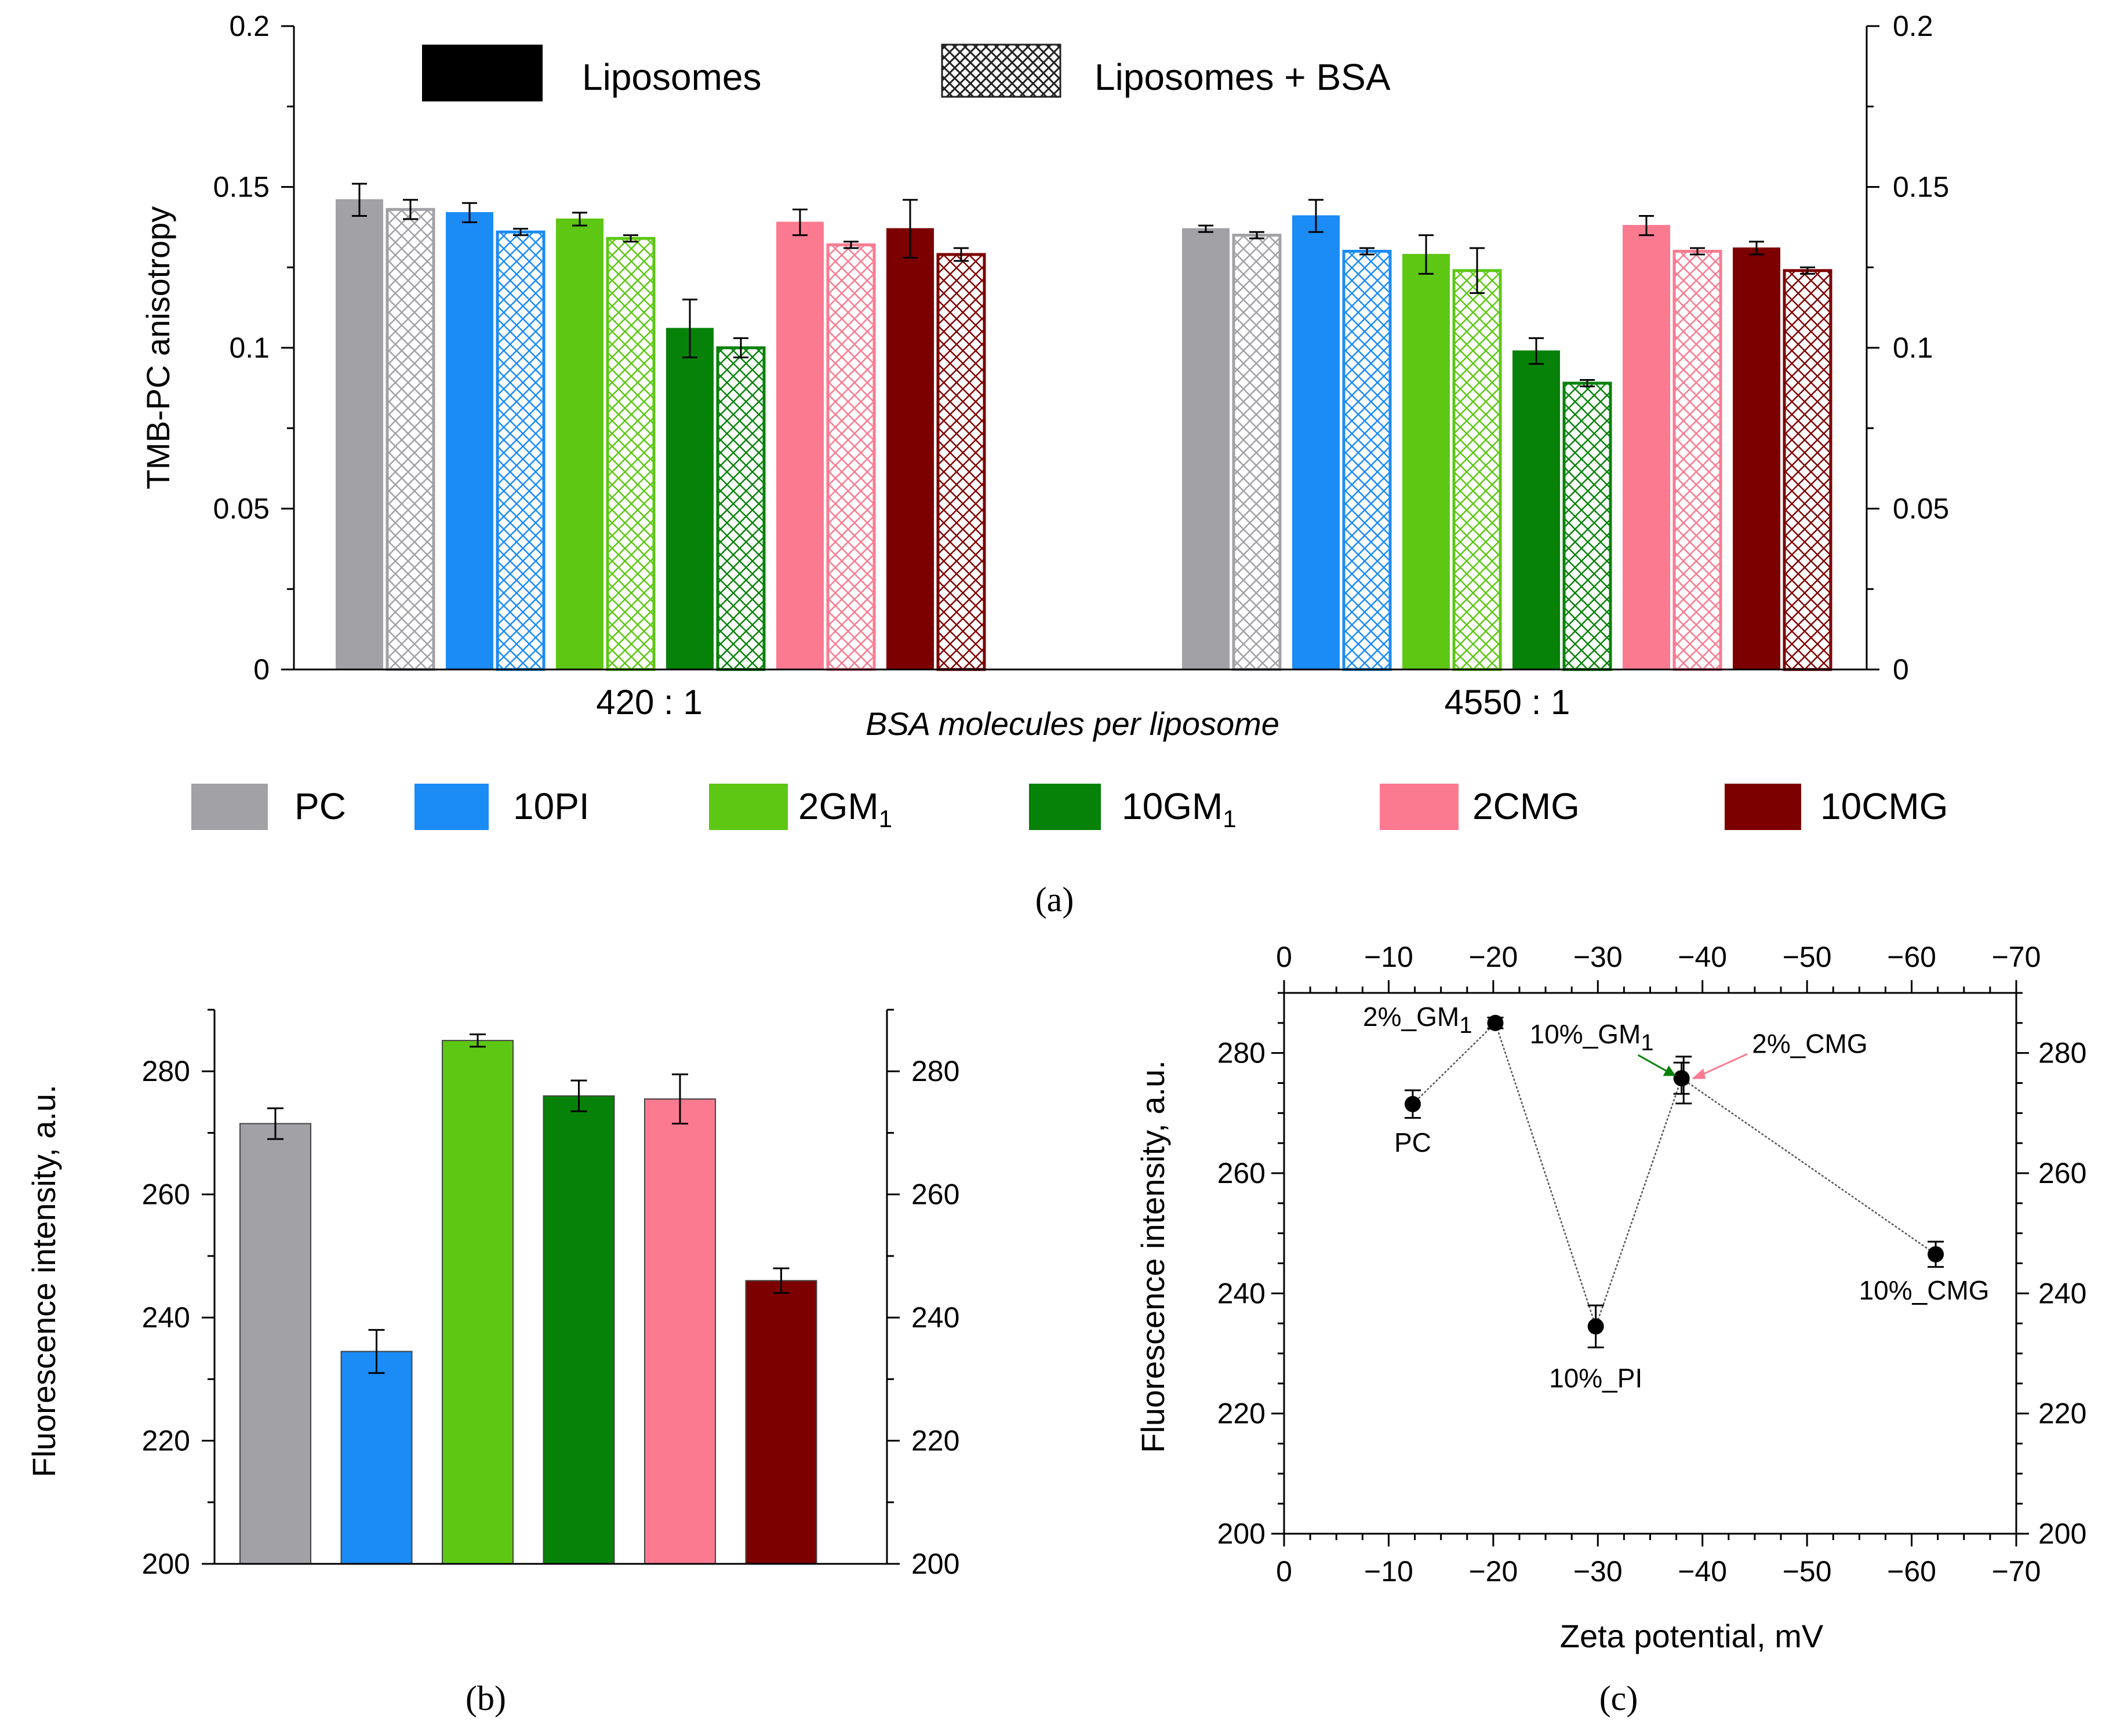  I want to click on c-arrowhead-2cmg, so click(1699, 1073).